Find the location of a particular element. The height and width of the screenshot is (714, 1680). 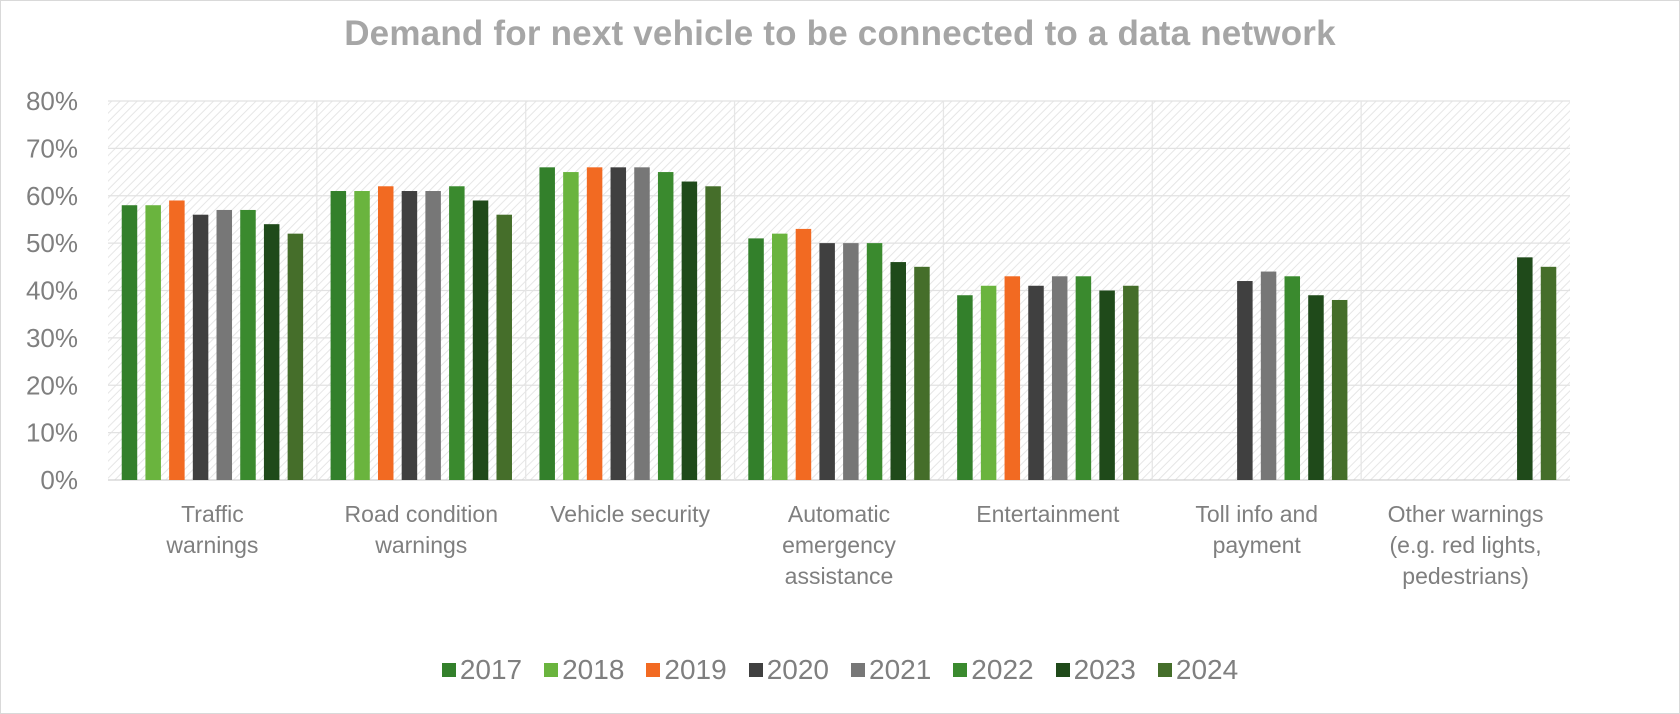

legend-item: 2021 is located at coordinates (891, 670).